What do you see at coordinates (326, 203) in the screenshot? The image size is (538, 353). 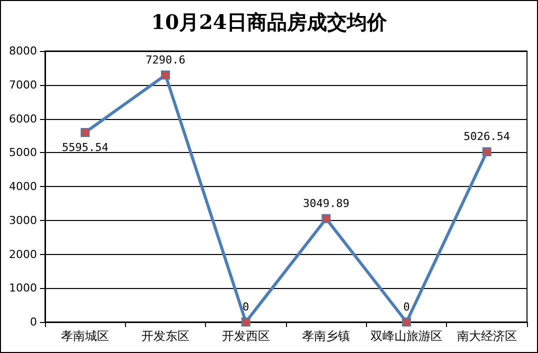 I see `data-label: 3049.89` at bounding box center [326, 203].